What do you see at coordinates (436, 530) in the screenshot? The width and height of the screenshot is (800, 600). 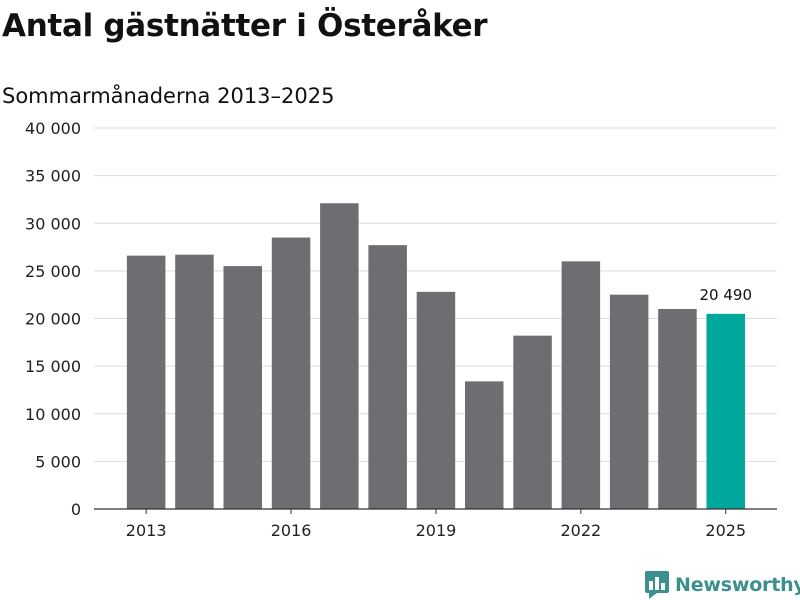 I see `x-tick-label: 2019` at bounding box center [436, 530].